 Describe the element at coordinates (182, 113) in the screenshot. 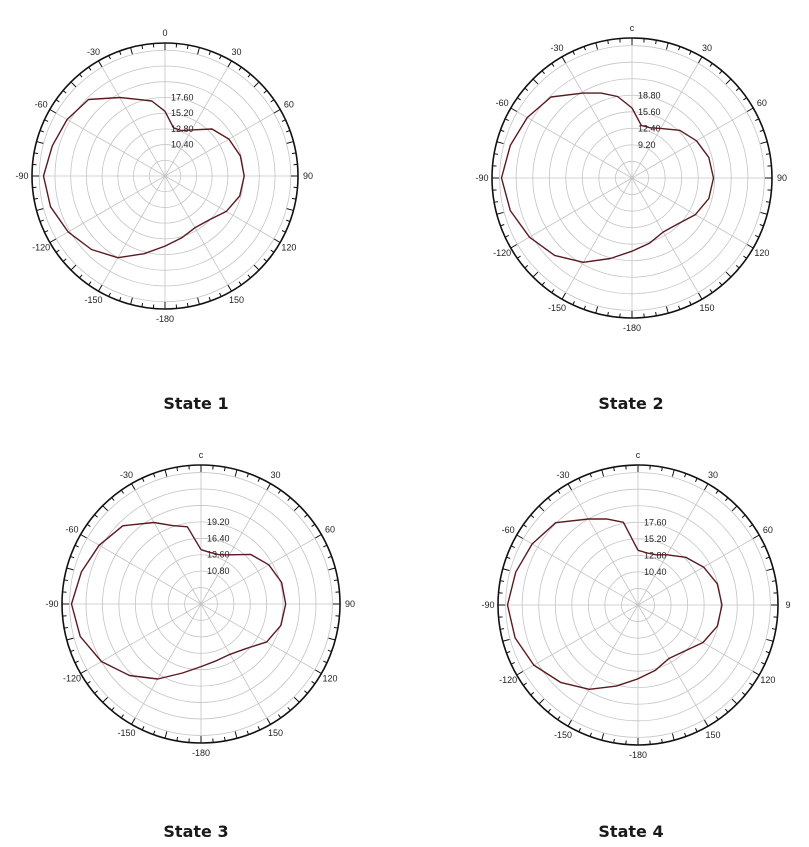

I see `ring-label: 15.20` at that location.